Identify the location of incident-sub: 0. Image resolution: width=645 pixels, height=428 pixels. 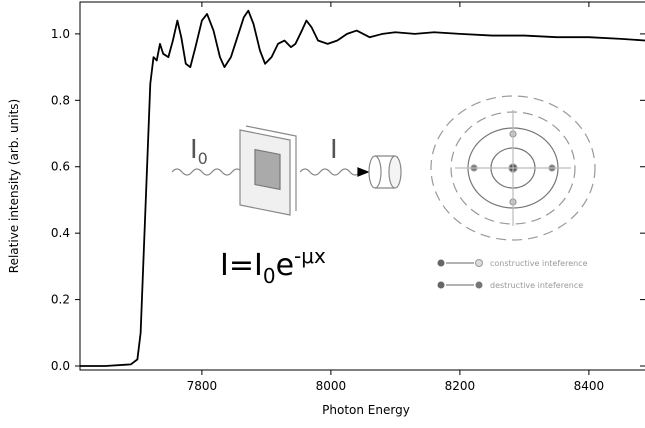
(203, 158).